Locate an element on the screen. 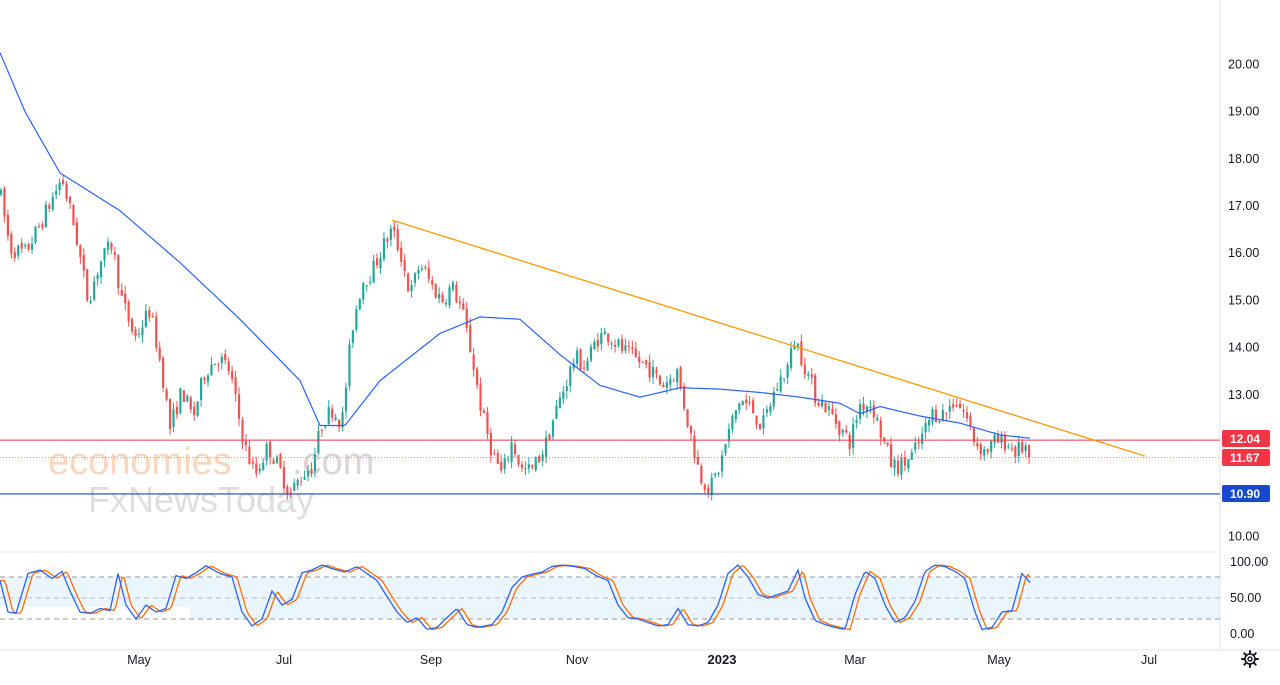 The height and width of the screenshot is (685, 1280). price-axis-tick: 16.00 is located at coordinates (1243, 253).